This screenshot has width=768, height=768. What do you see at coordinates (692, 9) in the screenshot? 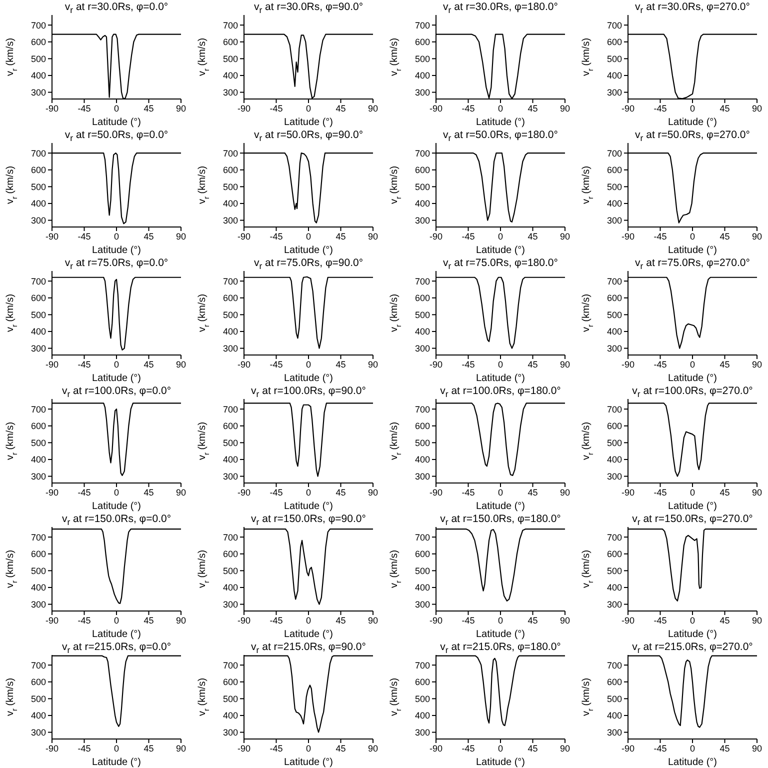
I see `chart-title: v$_{r}$ at r=30.0Rs, φ=270.0°` at bounding box center [692, 9].